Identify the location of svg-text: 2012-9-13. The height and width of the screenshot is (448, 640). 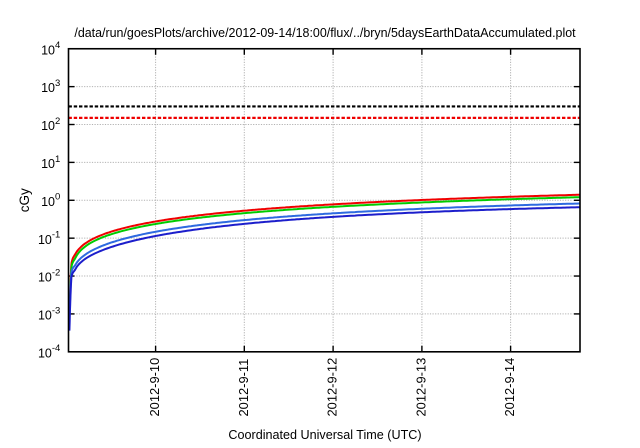
(420, 387).